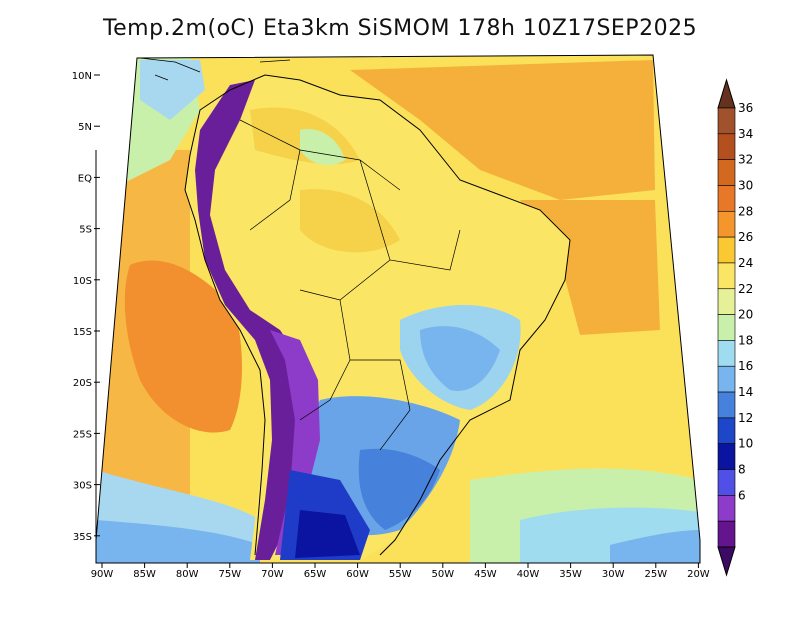  Describe the element at coordinates (86, 307) in the screenshot. I see `latitude-axis: 10N 5N EQ 5S 10S 15S 20S 25S 30S 35S` at that location.